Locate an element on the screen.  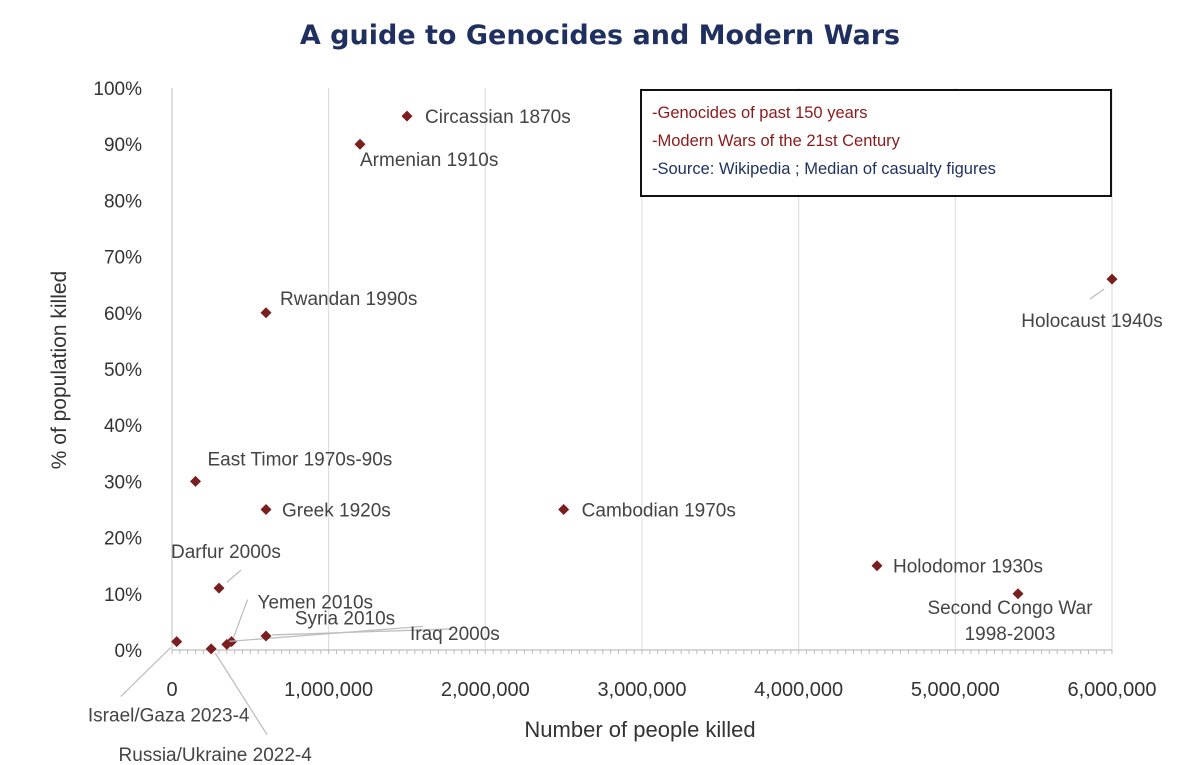
data-label: Yemen 2010s is located at coordinates (316, 603).